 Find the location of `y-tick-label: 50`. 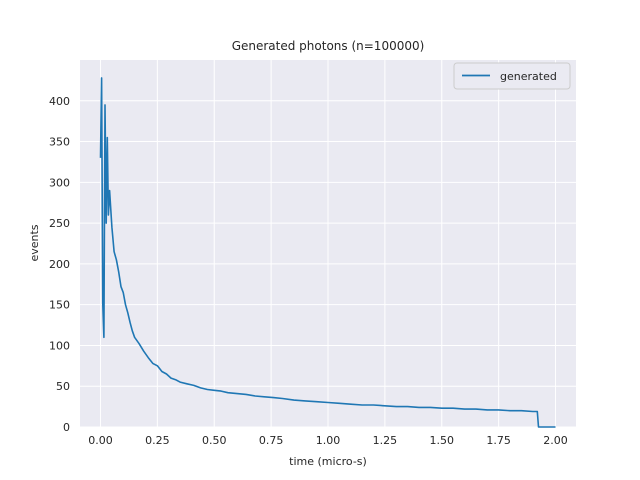

y-tick-label: 50 is located at coordinates (63, 386).